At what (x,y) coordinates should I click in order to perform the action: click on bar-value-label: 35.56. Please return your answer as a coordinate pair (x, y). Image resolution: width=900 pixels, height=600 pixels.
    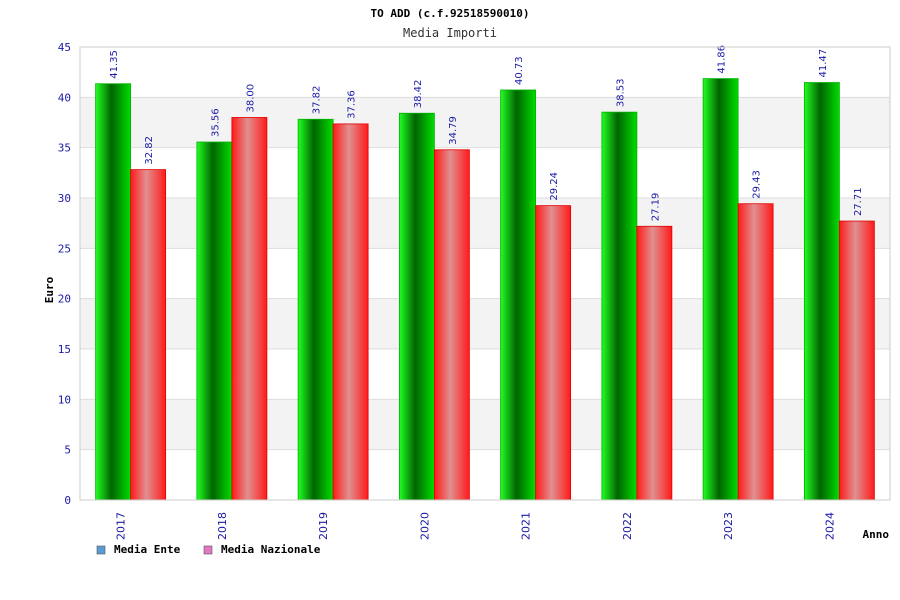
    Looking at the image, I should click on (215, 122).